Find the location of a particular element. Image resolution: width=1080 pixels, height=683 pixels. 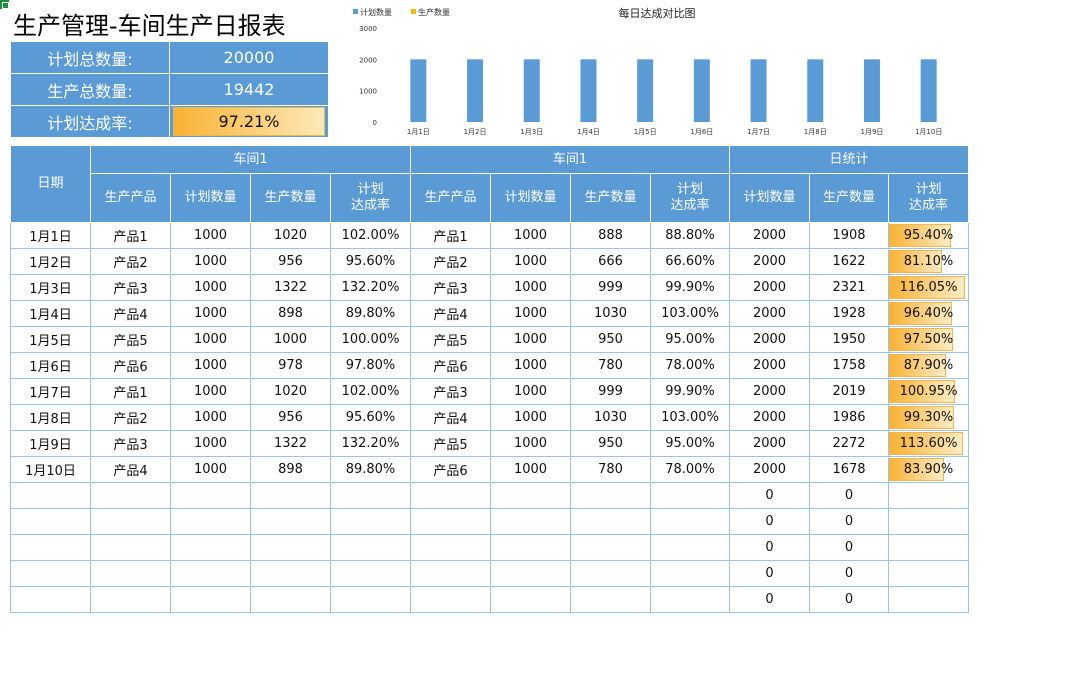

cell-prod: 1758 is located at coordinates (849, 365).